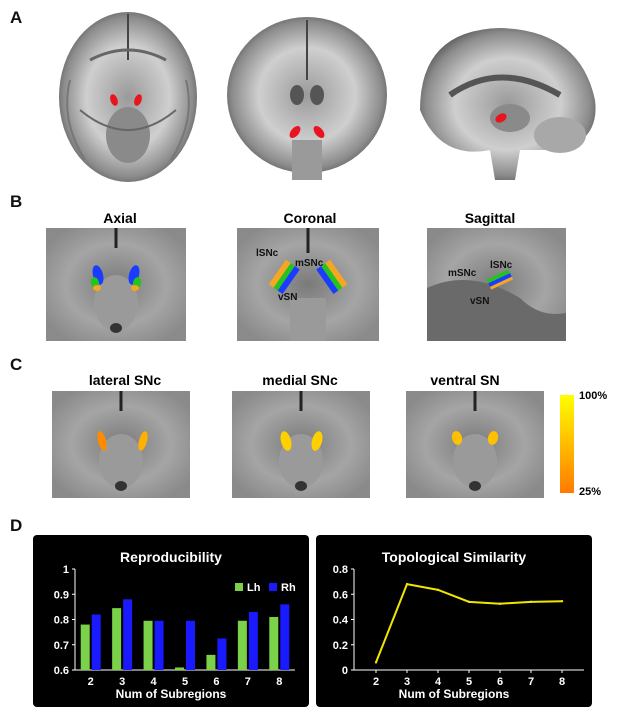 The height and width of the screenshot is (711, 617). What do you see at coordinates (407, 682) in the screenshot?
I see `line-x-tick-label: 3` at bounding box center [407, 682].